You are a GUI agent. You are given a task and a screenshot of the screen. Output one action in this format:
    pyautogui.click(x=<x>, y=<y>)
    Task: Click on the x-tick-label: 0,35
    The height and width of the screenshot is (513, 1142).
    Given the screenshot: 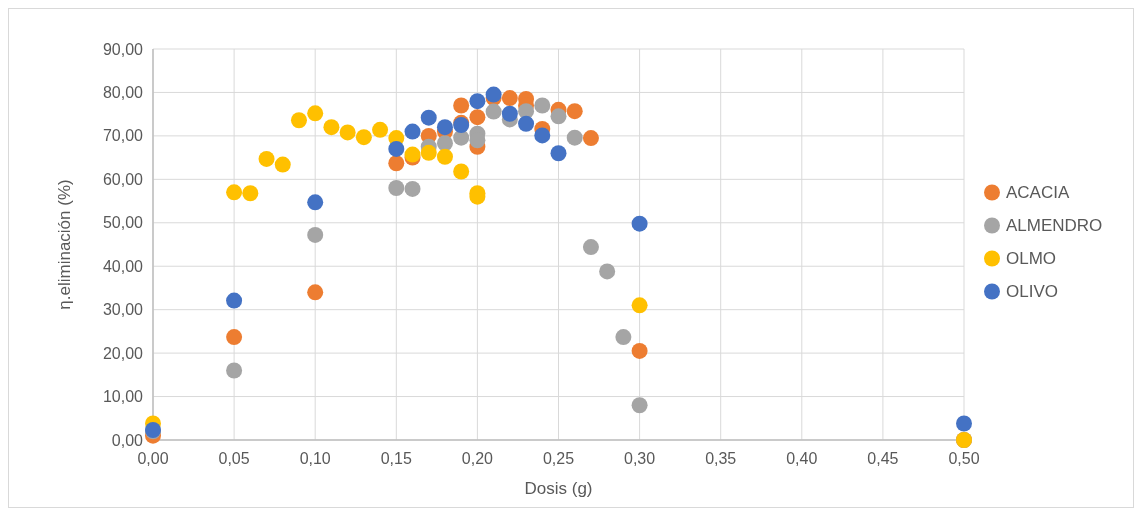 What is the action you would take?
    pyautogui.click(x=721, y=458)
    